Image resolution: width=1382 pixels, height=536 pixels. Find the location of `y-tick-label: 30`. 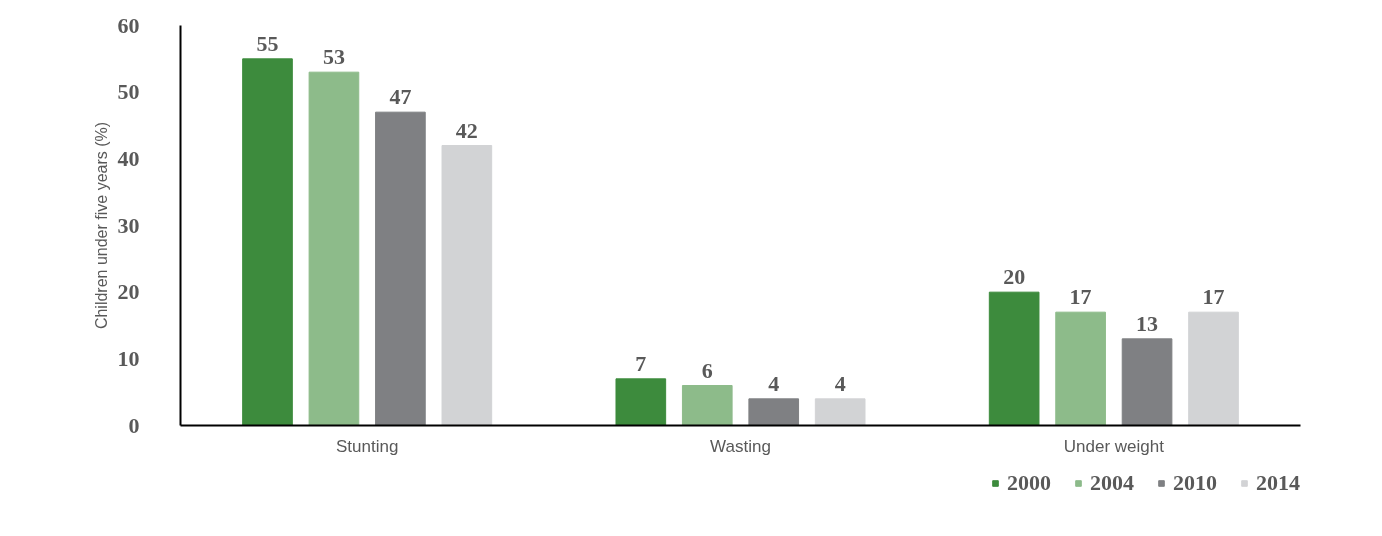

y-tick-label: 30 is located at coordinates (128, 225).